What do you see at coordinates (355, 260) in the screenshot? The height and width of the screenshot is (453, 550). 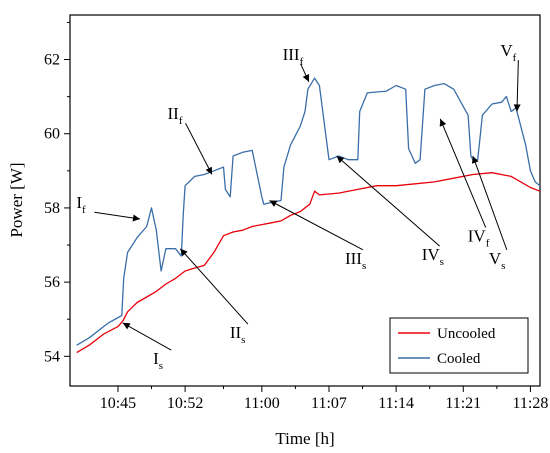 I see `annotation-label: IIIs` at bounding box center [355, 260].